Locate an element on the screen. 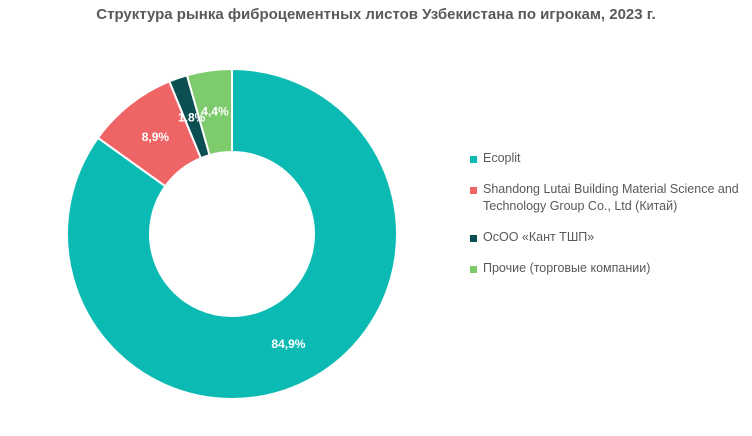 Image resolution: width=752 pixels, height=436 pixels. legend-label: Ecoplit is located at coordinates (502, 158).